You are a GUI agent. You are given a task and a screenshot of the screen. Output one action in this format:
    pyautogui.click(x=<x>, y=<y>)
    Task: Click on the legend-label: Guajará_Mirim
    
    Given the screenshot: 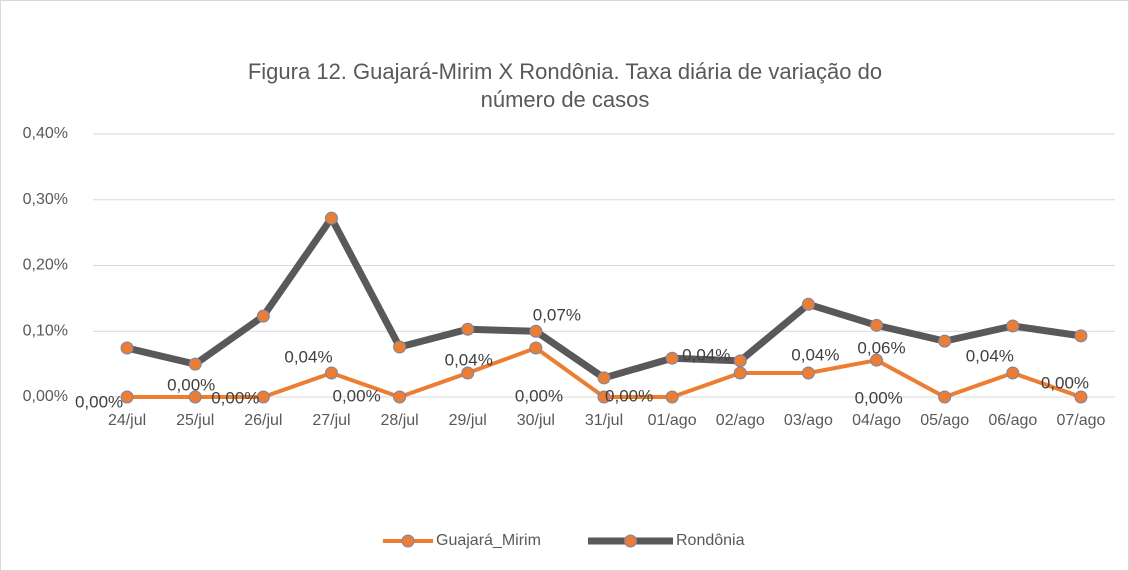 What is the action you would take?
    pyautogui.click(x=488, y=540)
    